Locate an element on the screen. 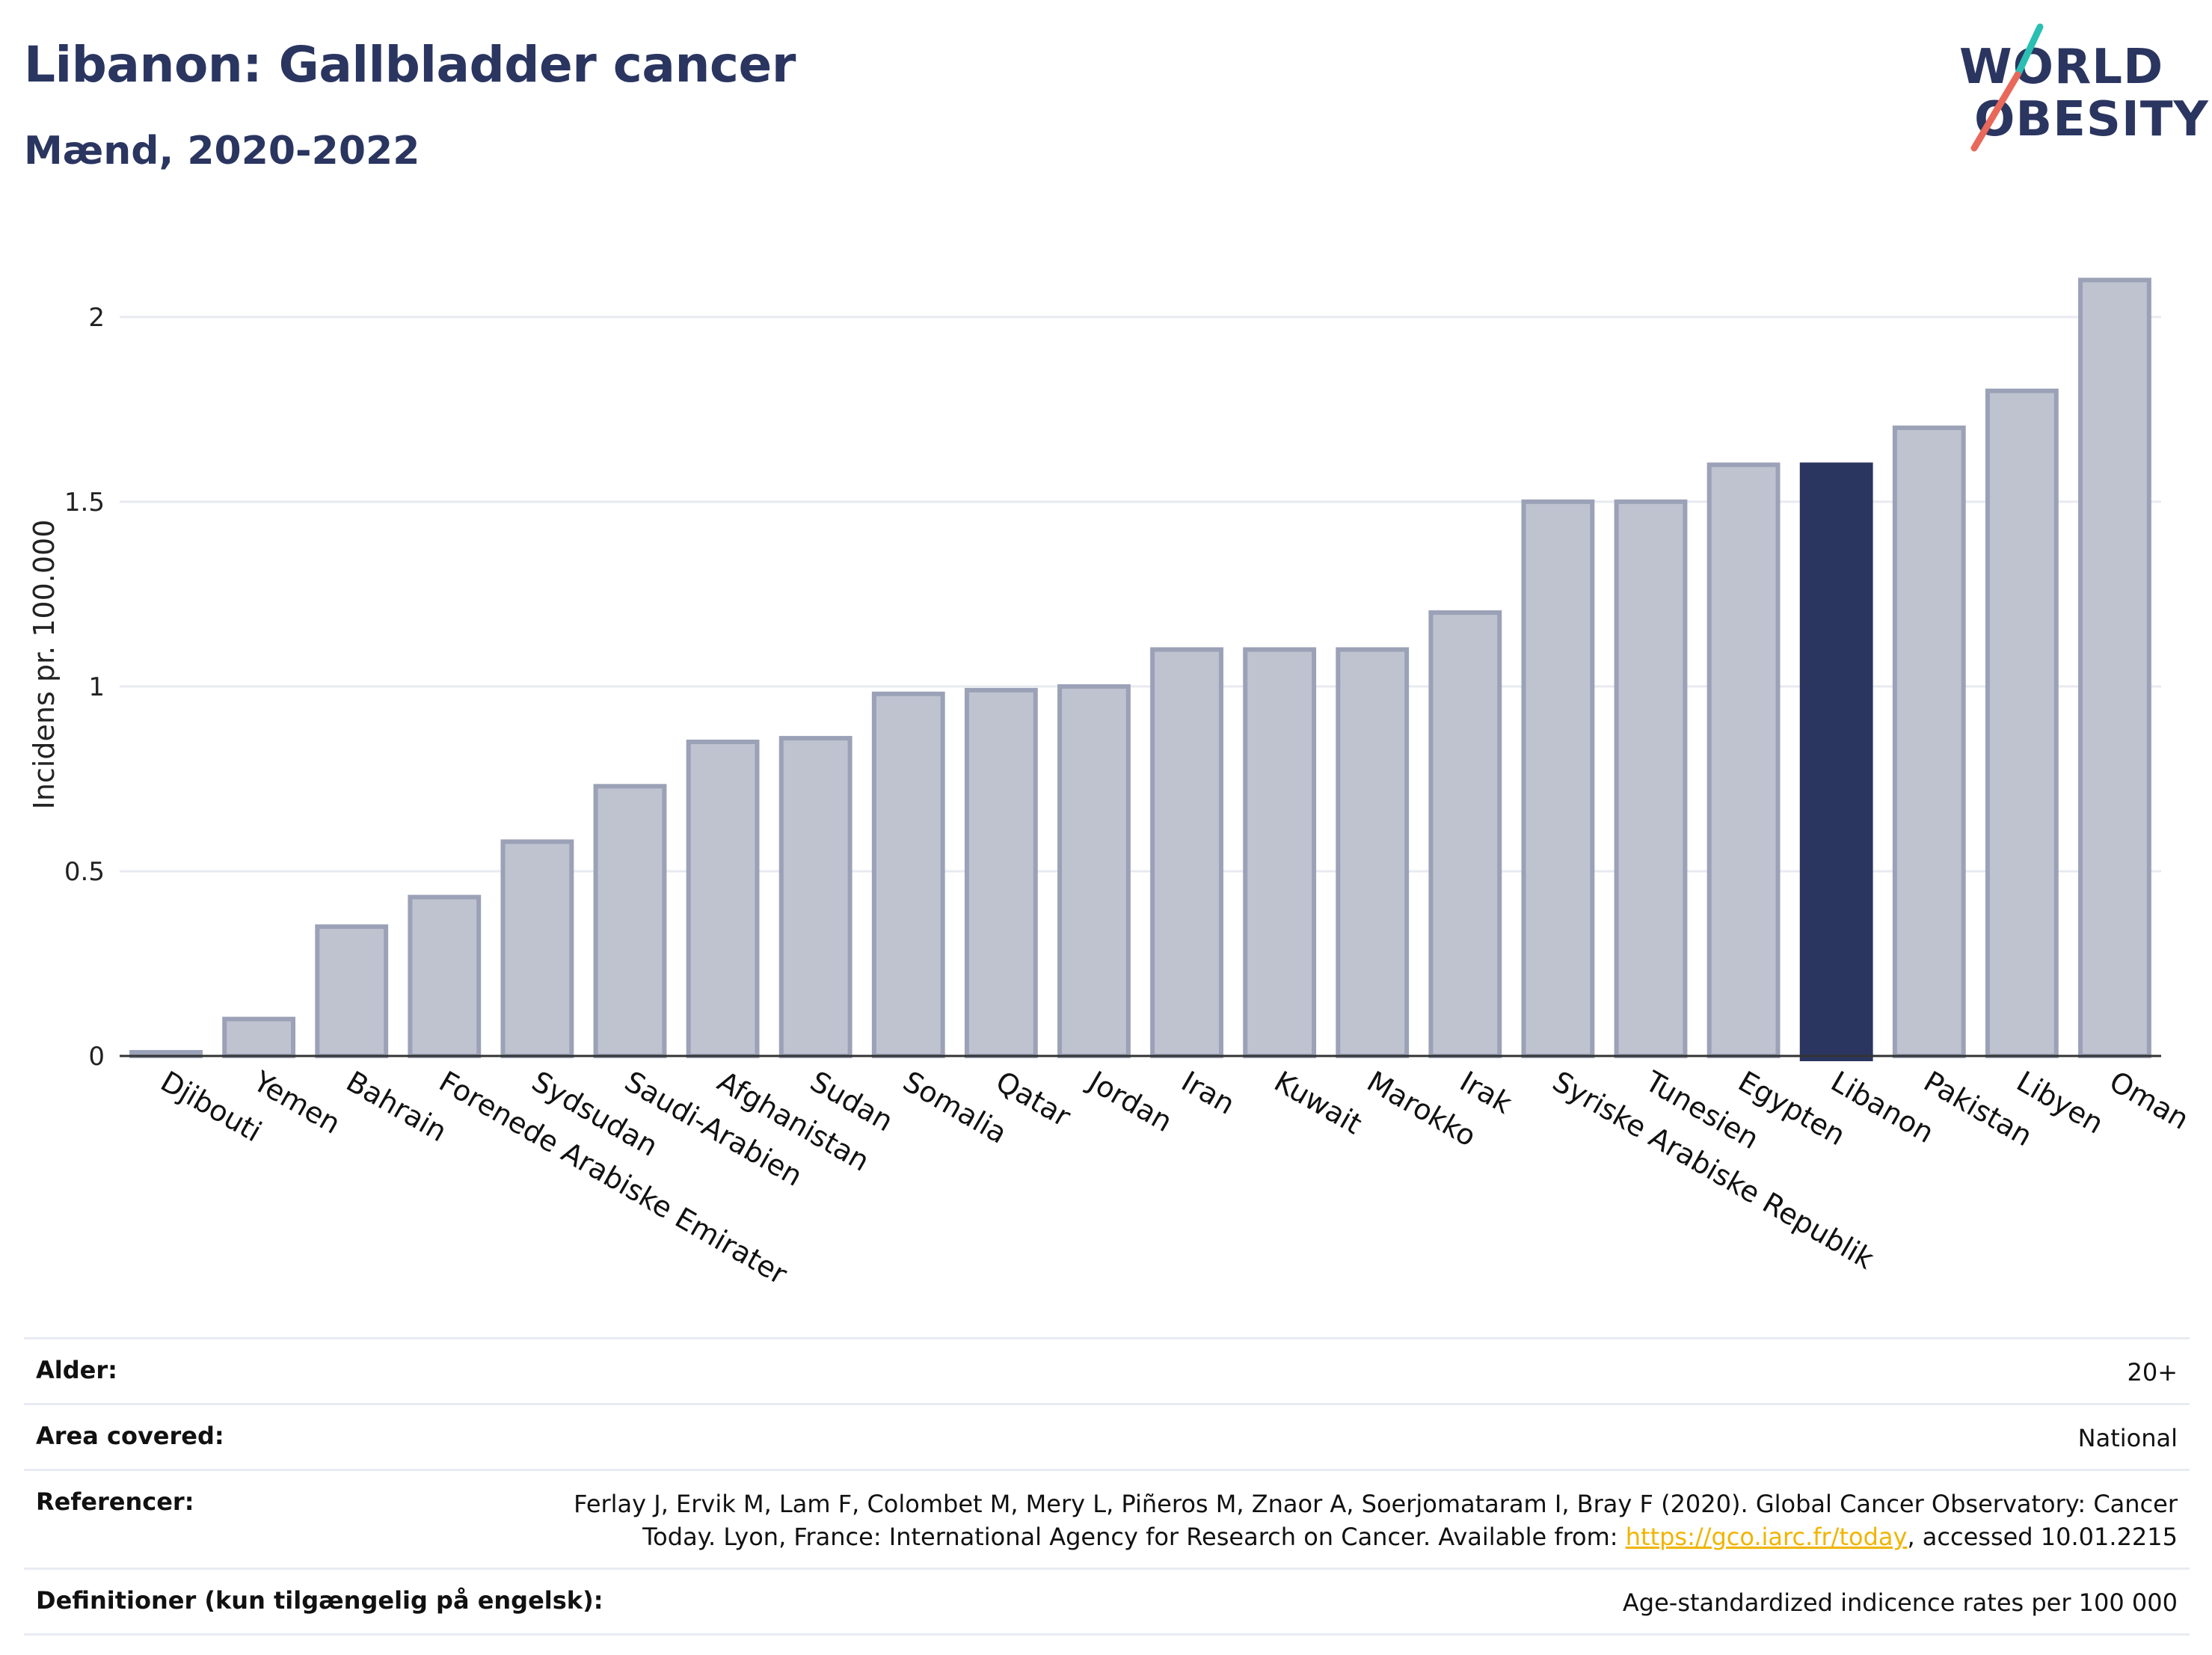  bar-jordan is located at coordinates (1094, 871).